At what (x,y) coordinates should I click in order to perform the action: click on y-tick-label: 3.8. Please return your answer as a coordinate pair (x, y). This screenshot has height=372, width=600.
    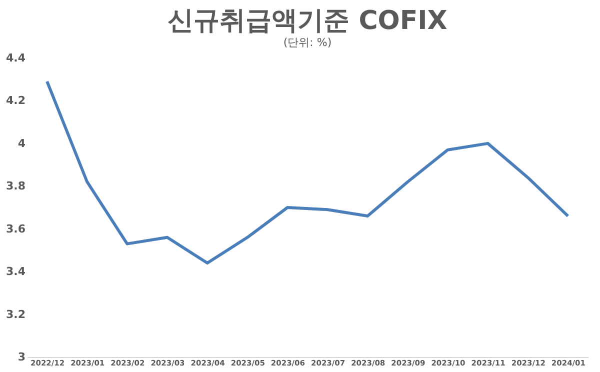
    Looking at the image, I should click on (16, 186).